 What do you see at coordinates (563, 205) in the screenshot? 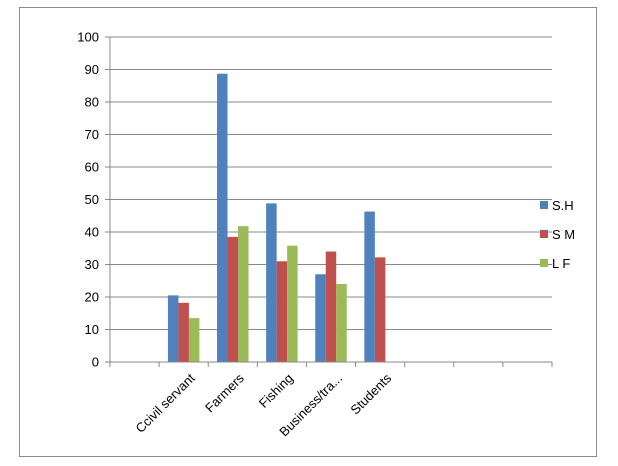
I see `legend-label: S.H` at bounding box center [563, 205].